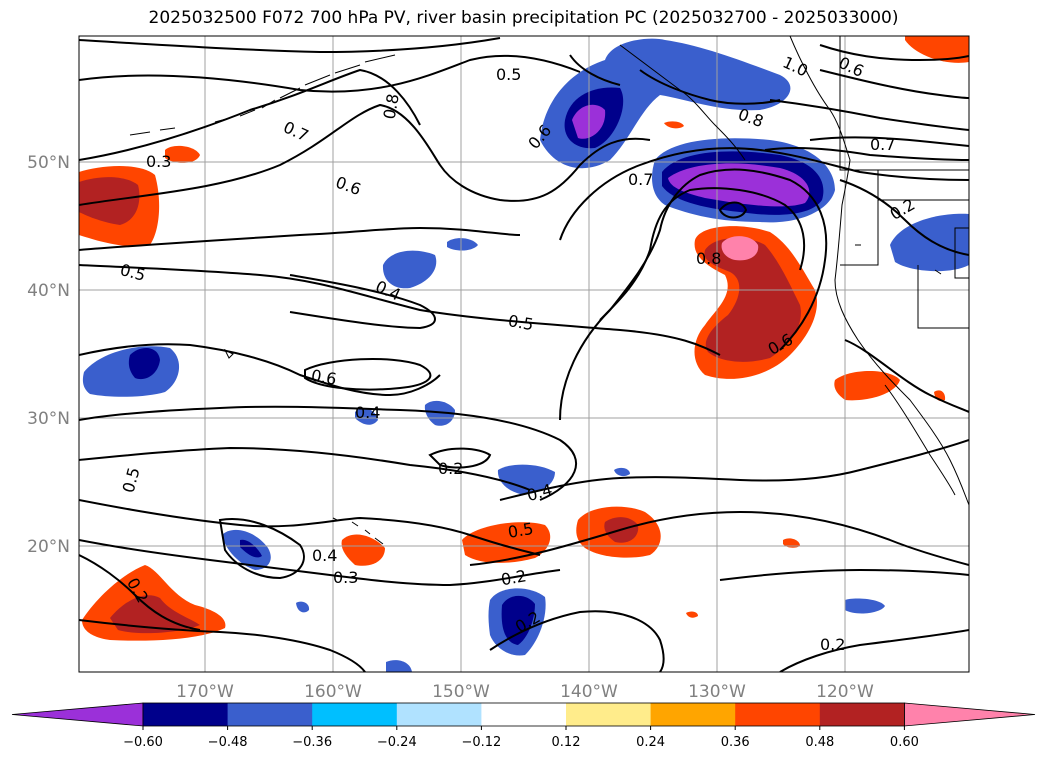 This screenshot has height=765, width=1047. What do you see at coordinates (262, 95) in the screenshot?
I see `aleutians` at bounding box center [262, 95].